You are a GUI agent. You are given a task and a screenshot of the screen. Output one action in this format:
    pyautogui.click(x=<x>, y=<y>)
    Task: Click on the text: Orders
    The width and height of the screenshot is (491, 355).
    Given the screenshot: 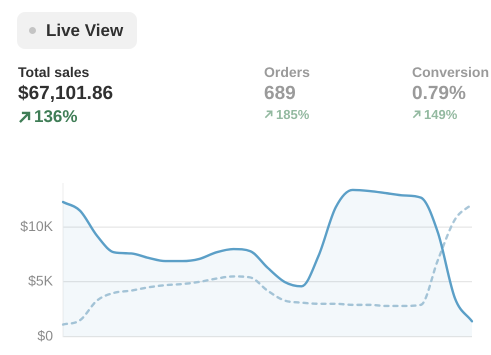 What is the action you would take?
    pyautogui.click(x=287, y=72)
    